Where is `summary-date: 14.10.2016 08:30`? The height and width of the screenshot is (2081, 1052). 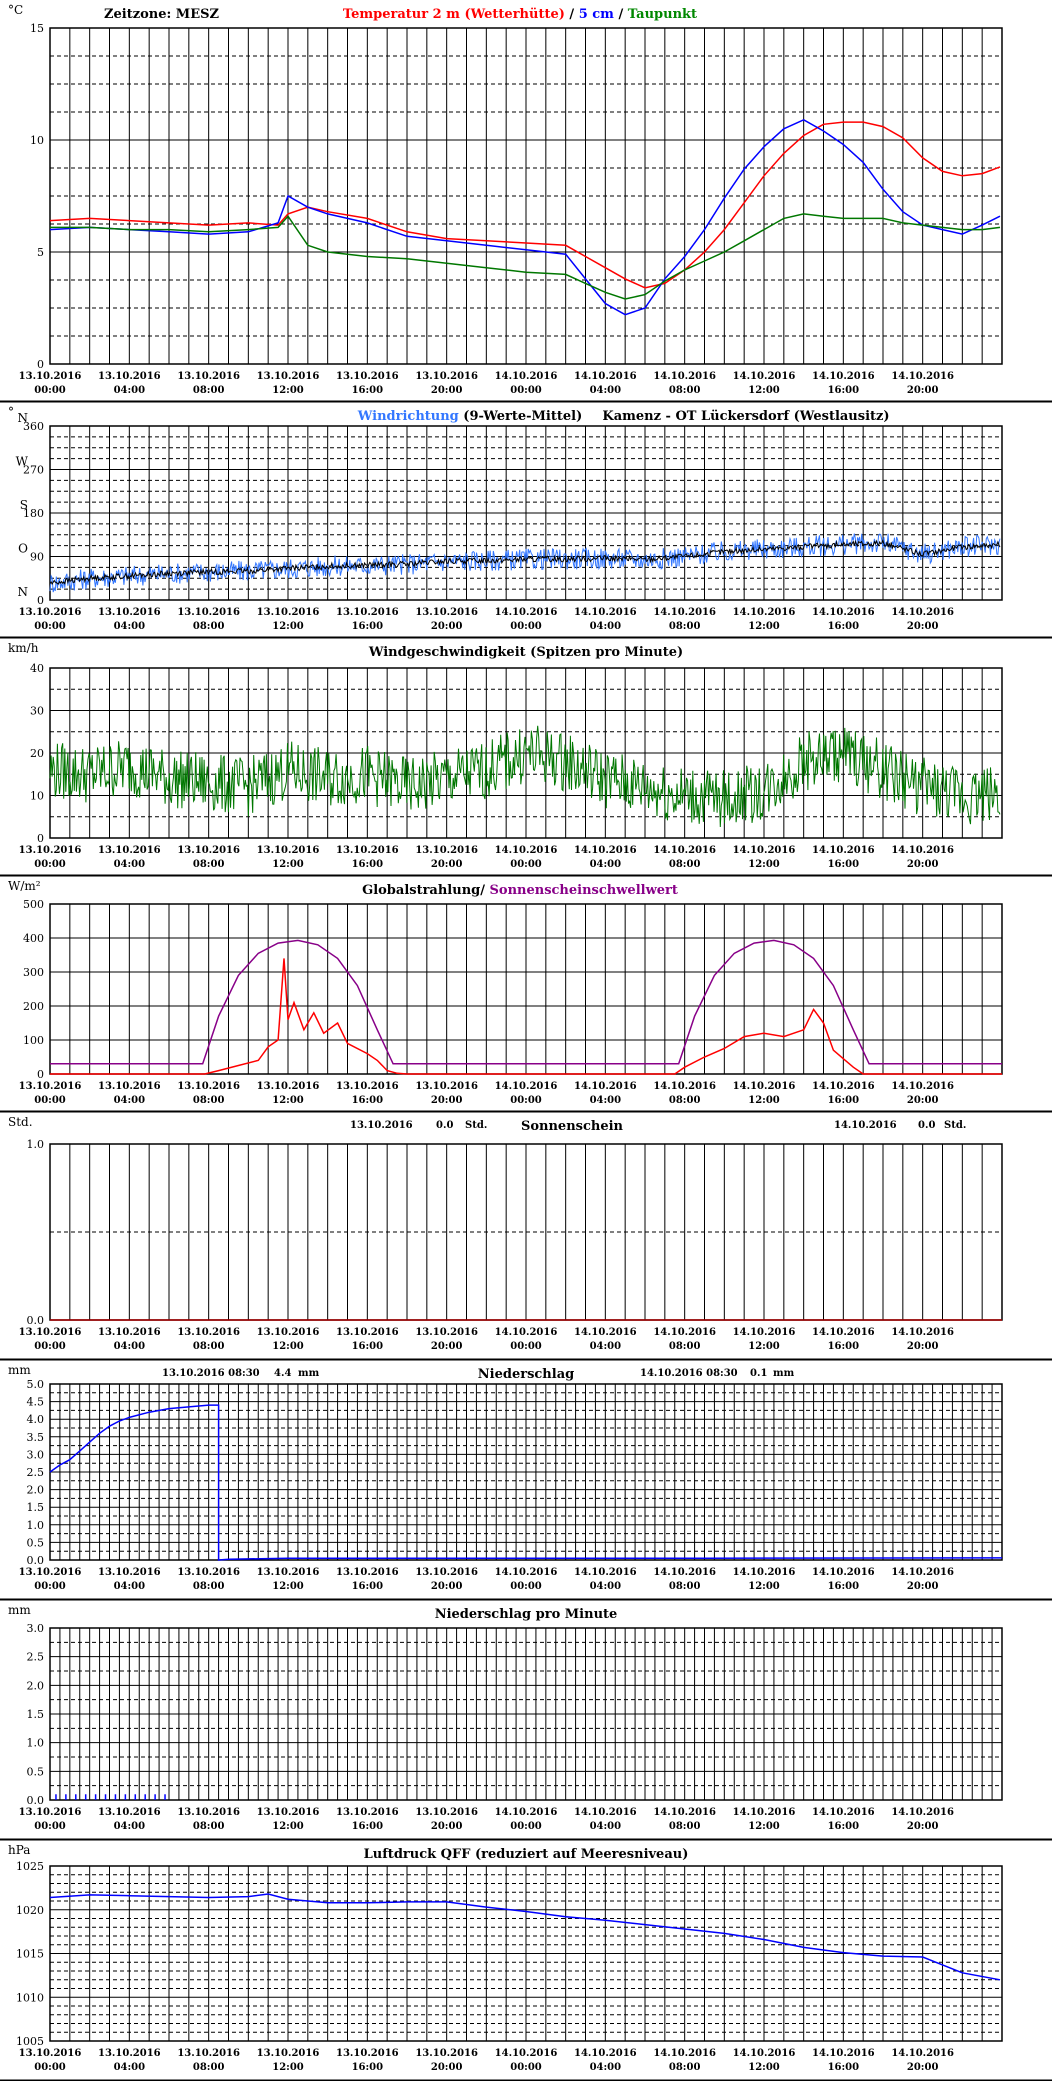 summary-date: 14.10.2016 08:30 is located at coordinates (689, 1373).